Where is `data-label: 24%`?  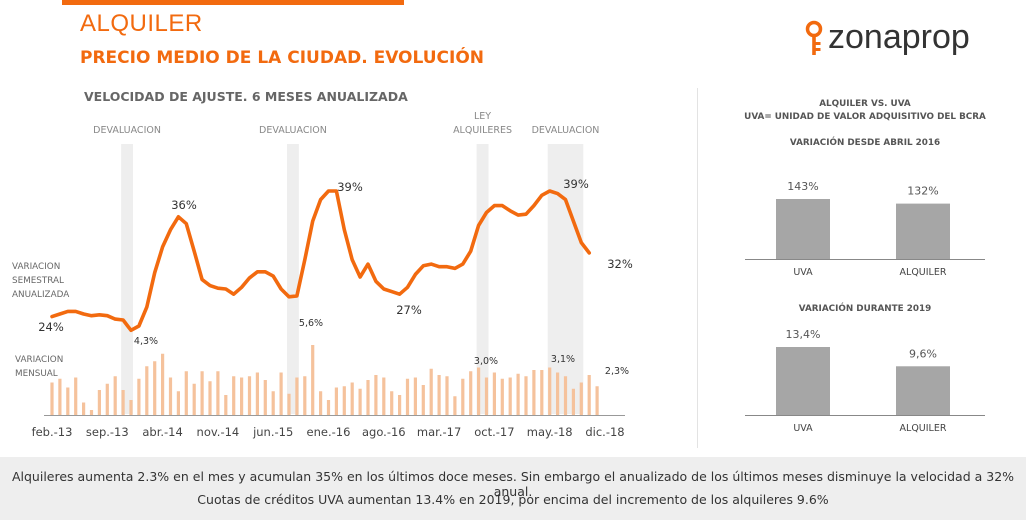
data-label: 24% is located at coordinates (51, 327).